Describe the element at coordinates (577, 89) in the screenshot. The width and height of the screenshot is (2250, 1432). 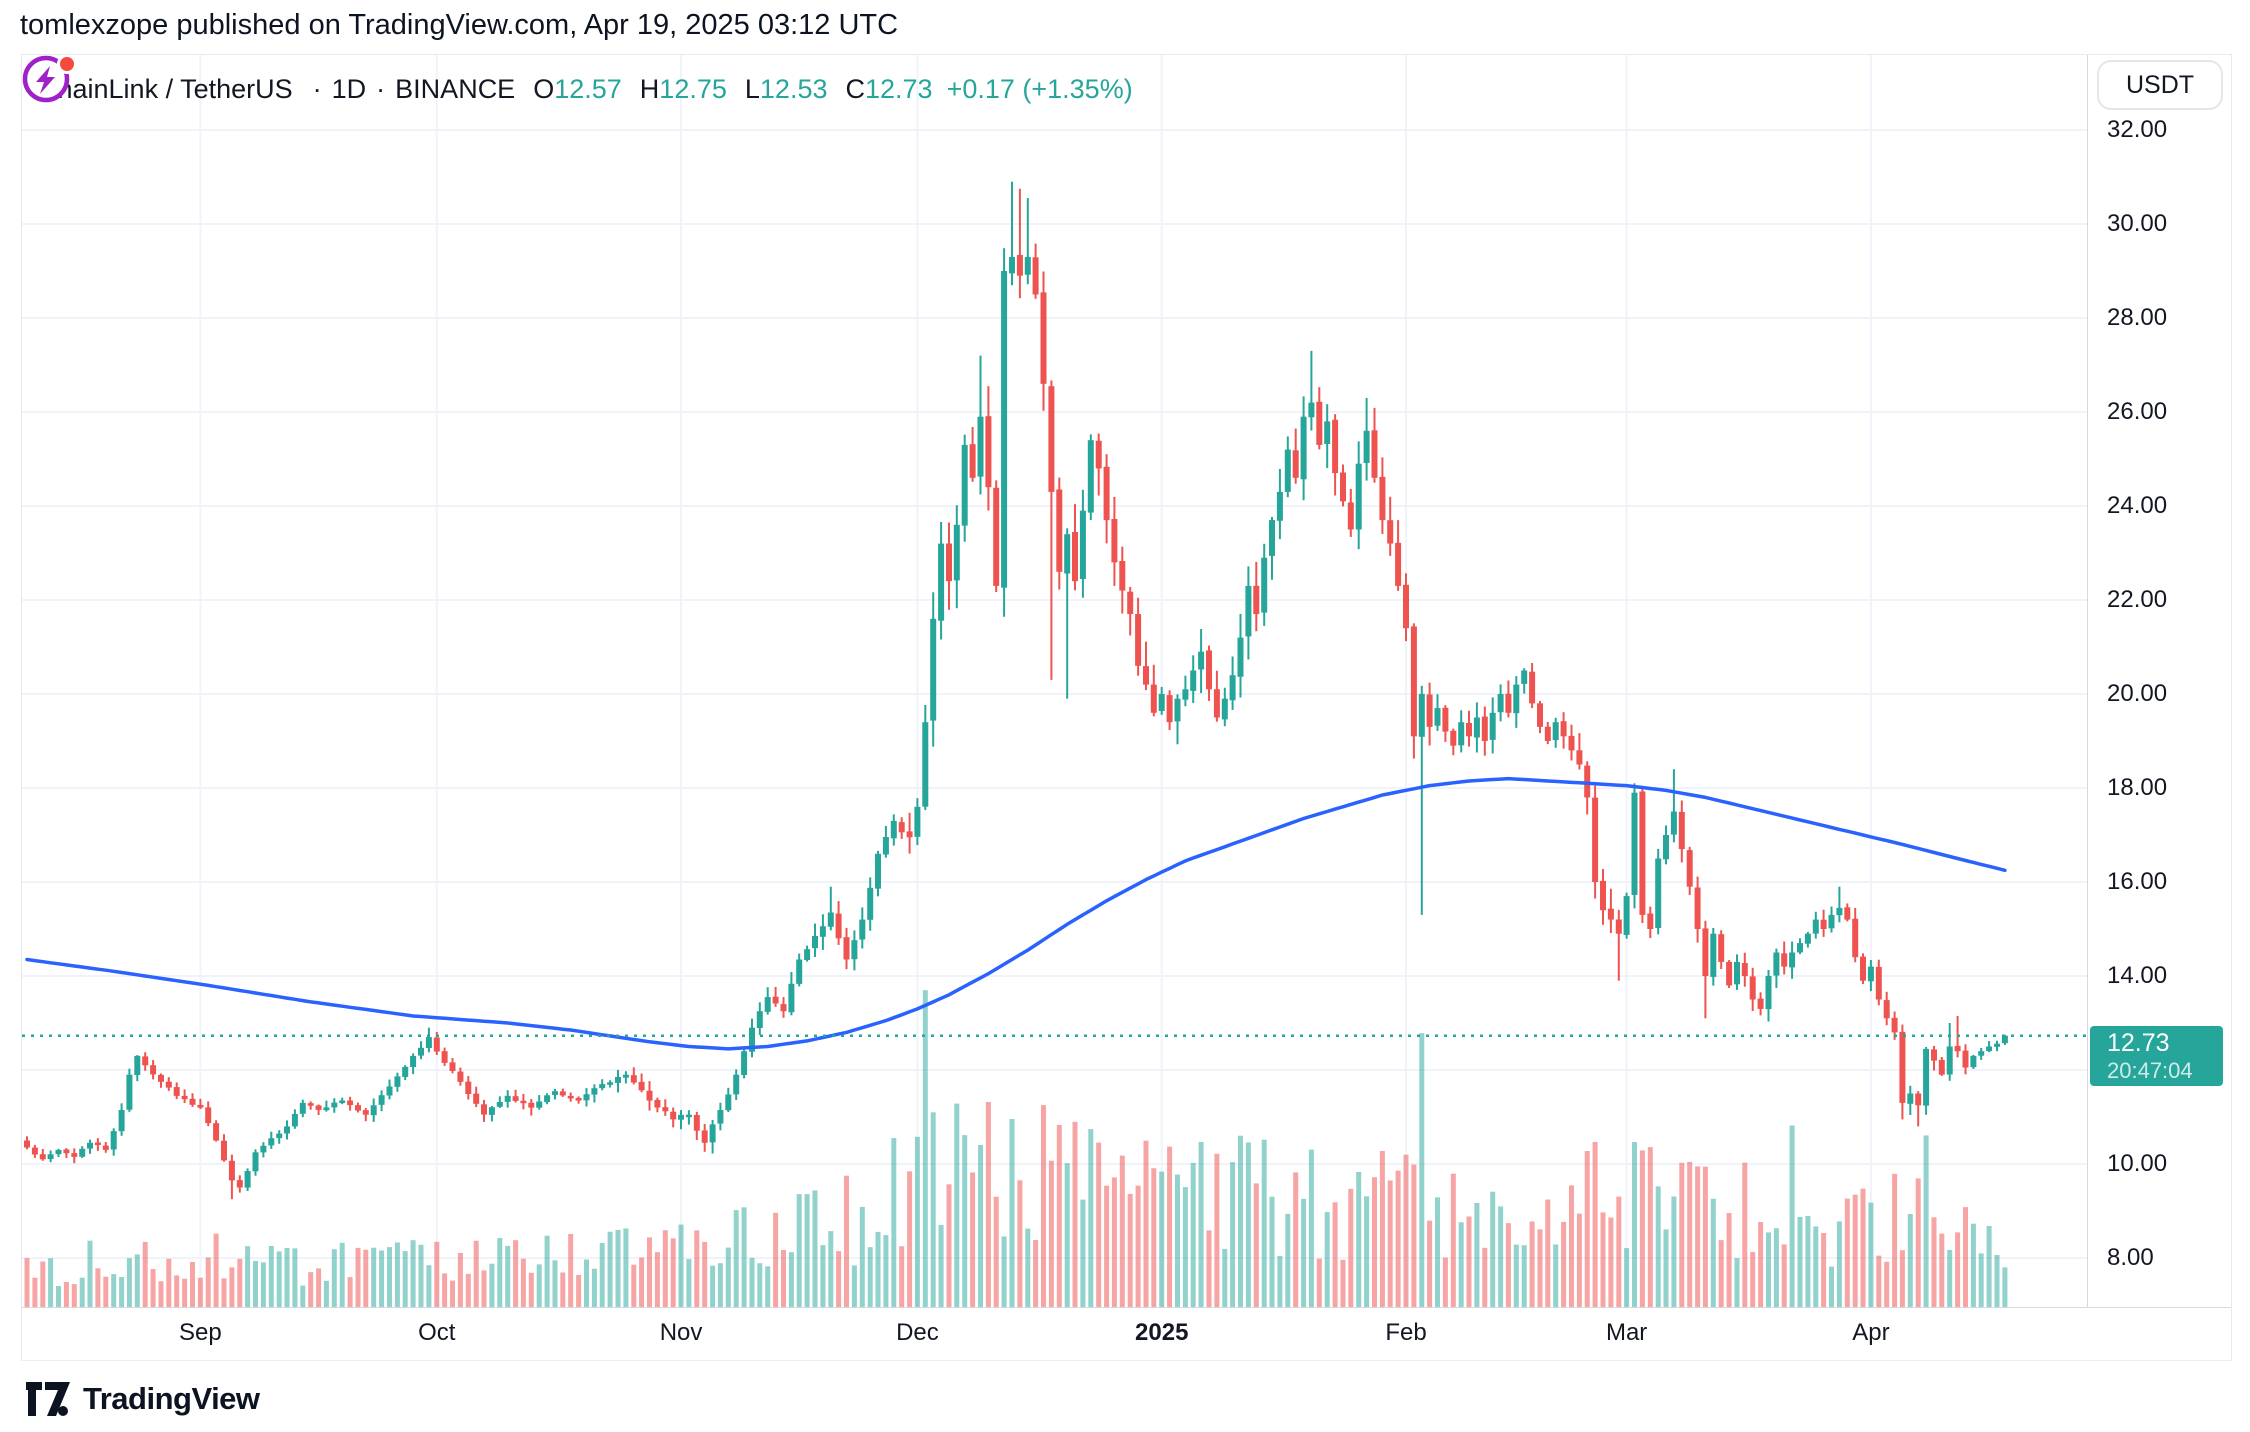
I see `ohlc-open: O12.57` at that location.